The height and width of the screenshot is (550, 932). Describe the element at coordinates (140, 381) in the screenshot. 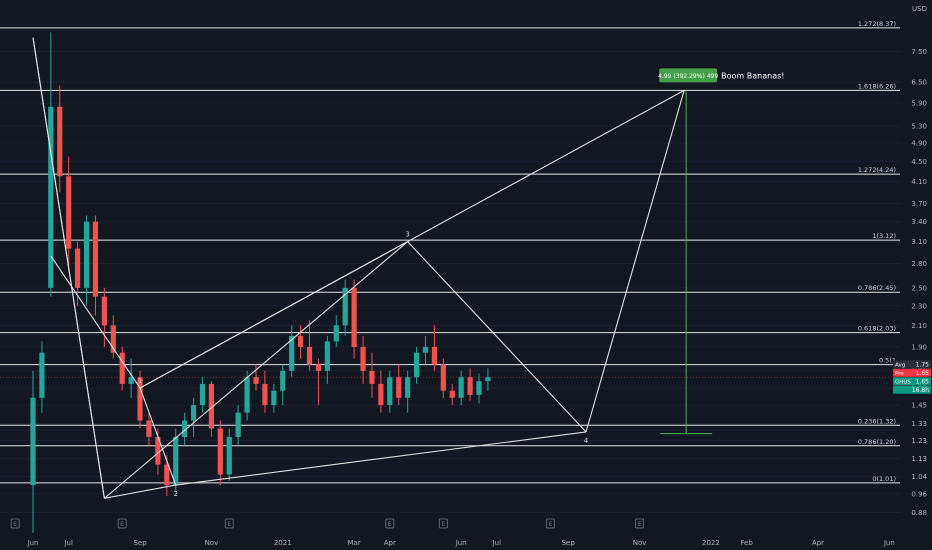

I see `pattern-point-label: 1` at that location.